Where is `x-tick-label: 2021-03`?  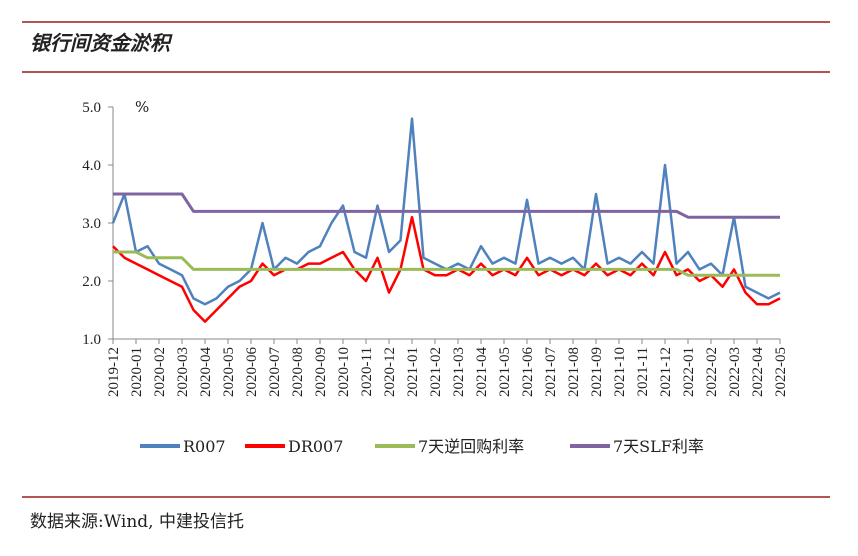 x-tick-label: 2021-03 is located at coordinates (459, 372).